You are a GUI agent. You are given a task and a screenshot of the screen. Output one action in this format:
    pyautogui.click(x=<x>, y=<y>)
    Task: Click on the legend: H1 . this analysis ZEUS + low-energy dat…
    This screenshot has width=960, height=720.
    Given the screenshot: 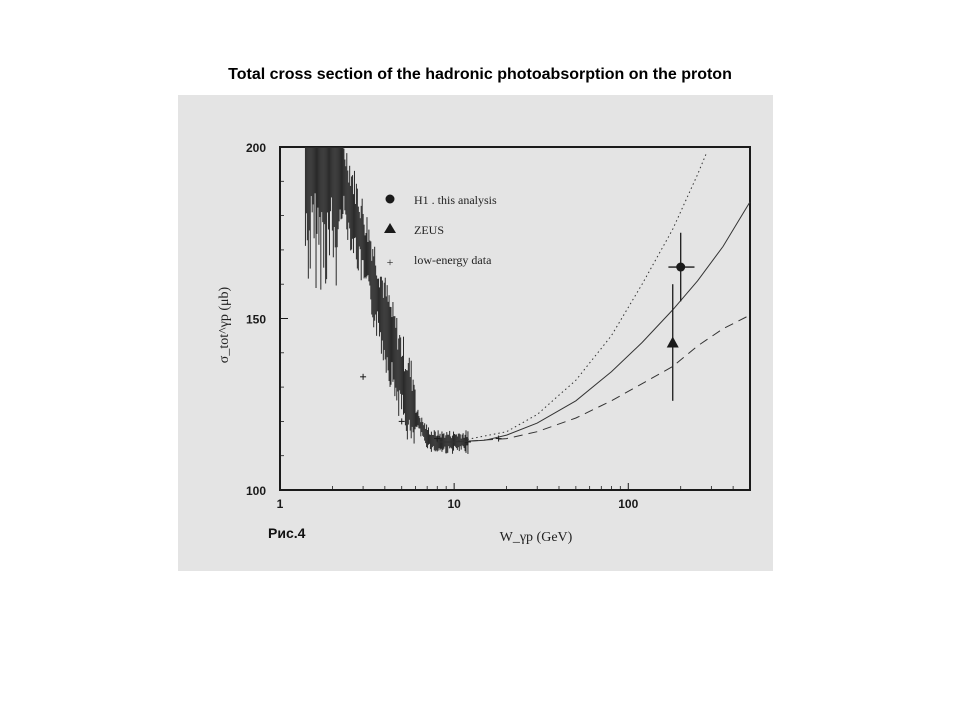 What is the action you would take?
    pyautogui.click(x=440, y=231)
    